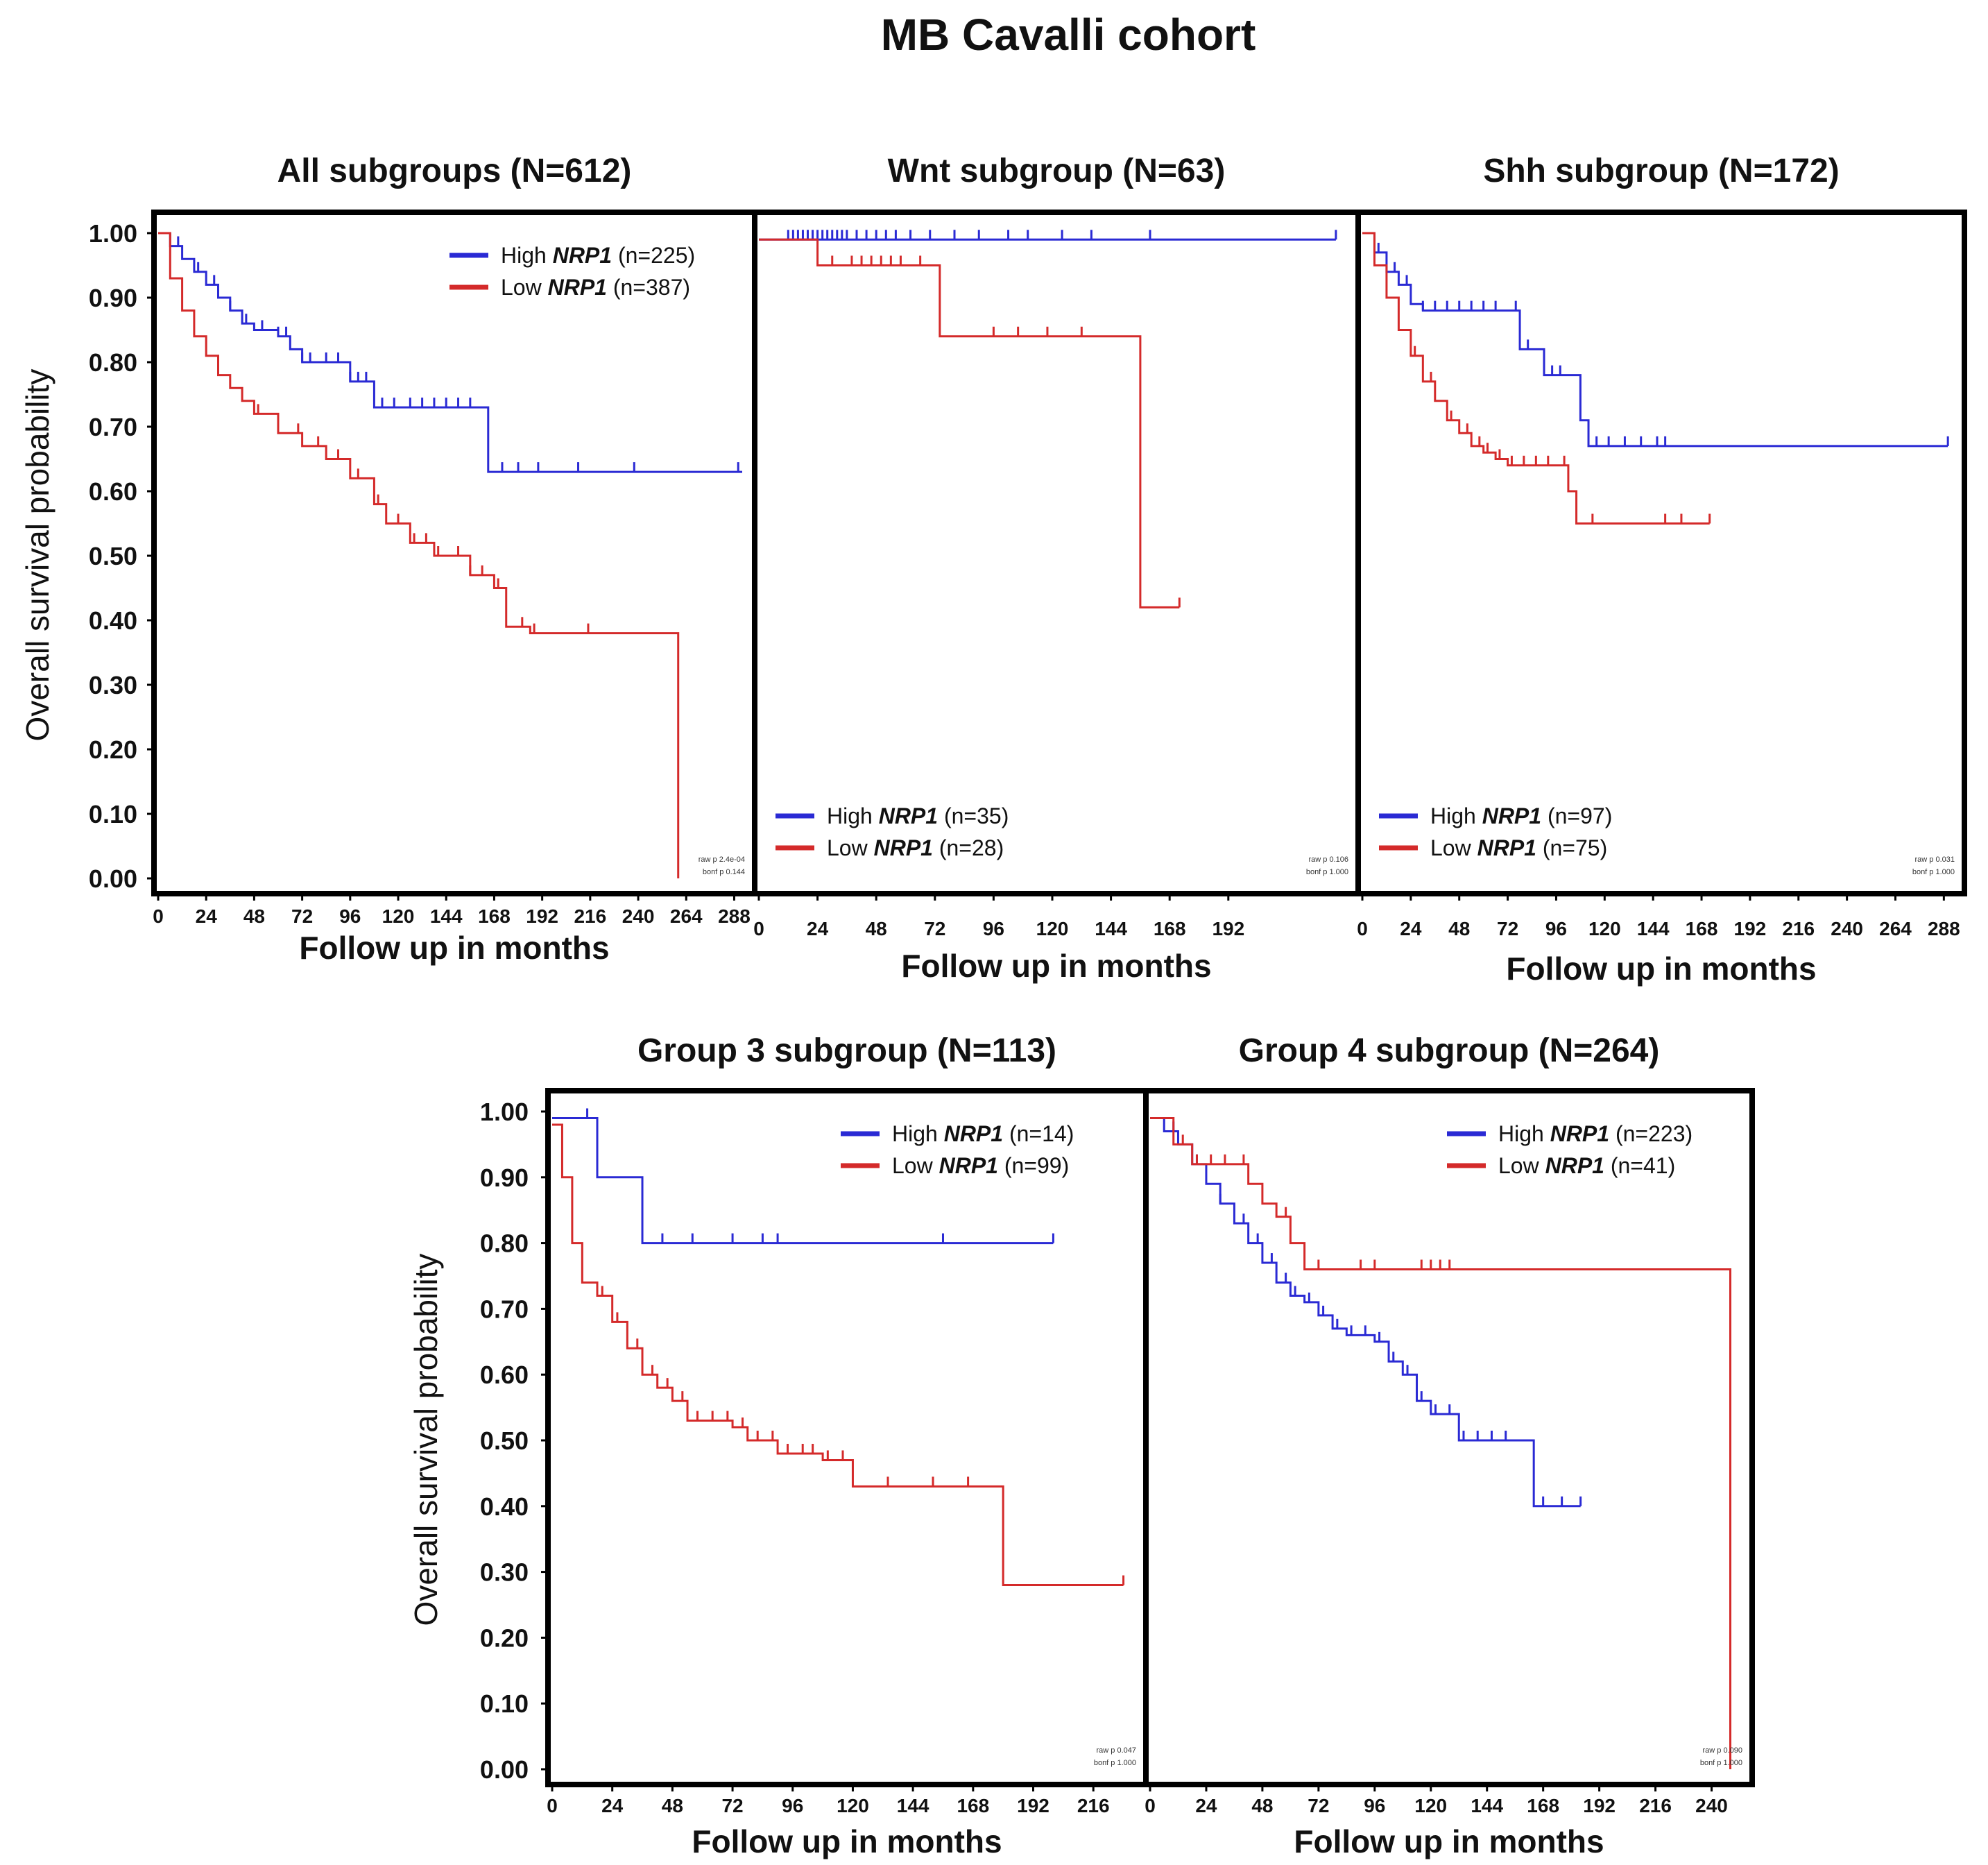 This screenshot has width=1988, height=1865. I want to click on stat-pvalue: raw p 2.4e-04, so click(722, 859).